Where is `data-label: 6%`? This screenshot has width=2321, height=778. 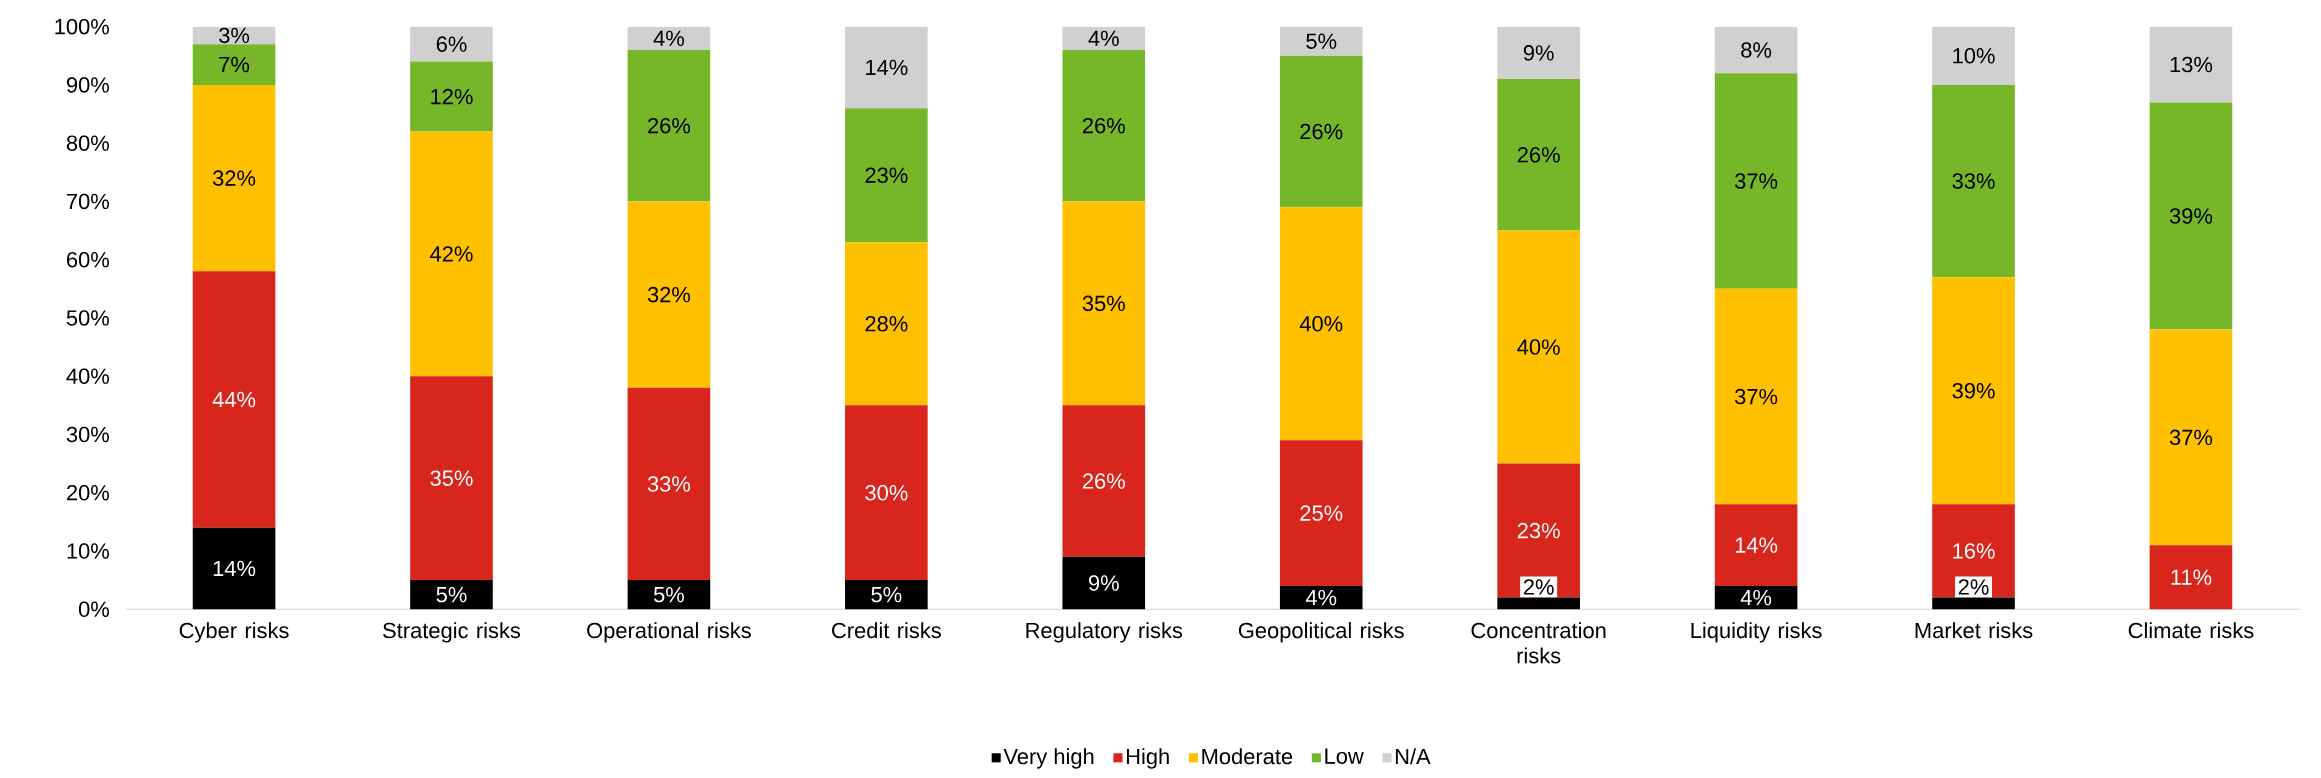 data-label: 6% is located at coordinates (451, 44).